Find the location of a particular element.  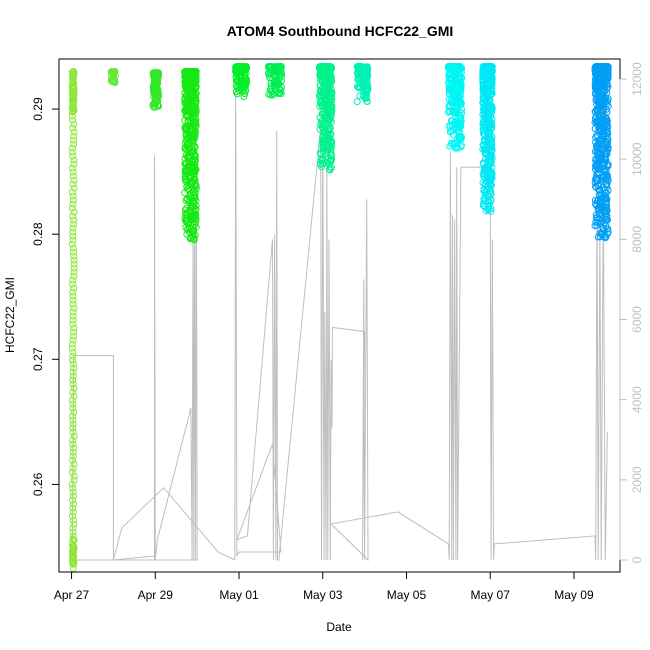

x-tick-label: May 05 is located at coordinates (407, 595).